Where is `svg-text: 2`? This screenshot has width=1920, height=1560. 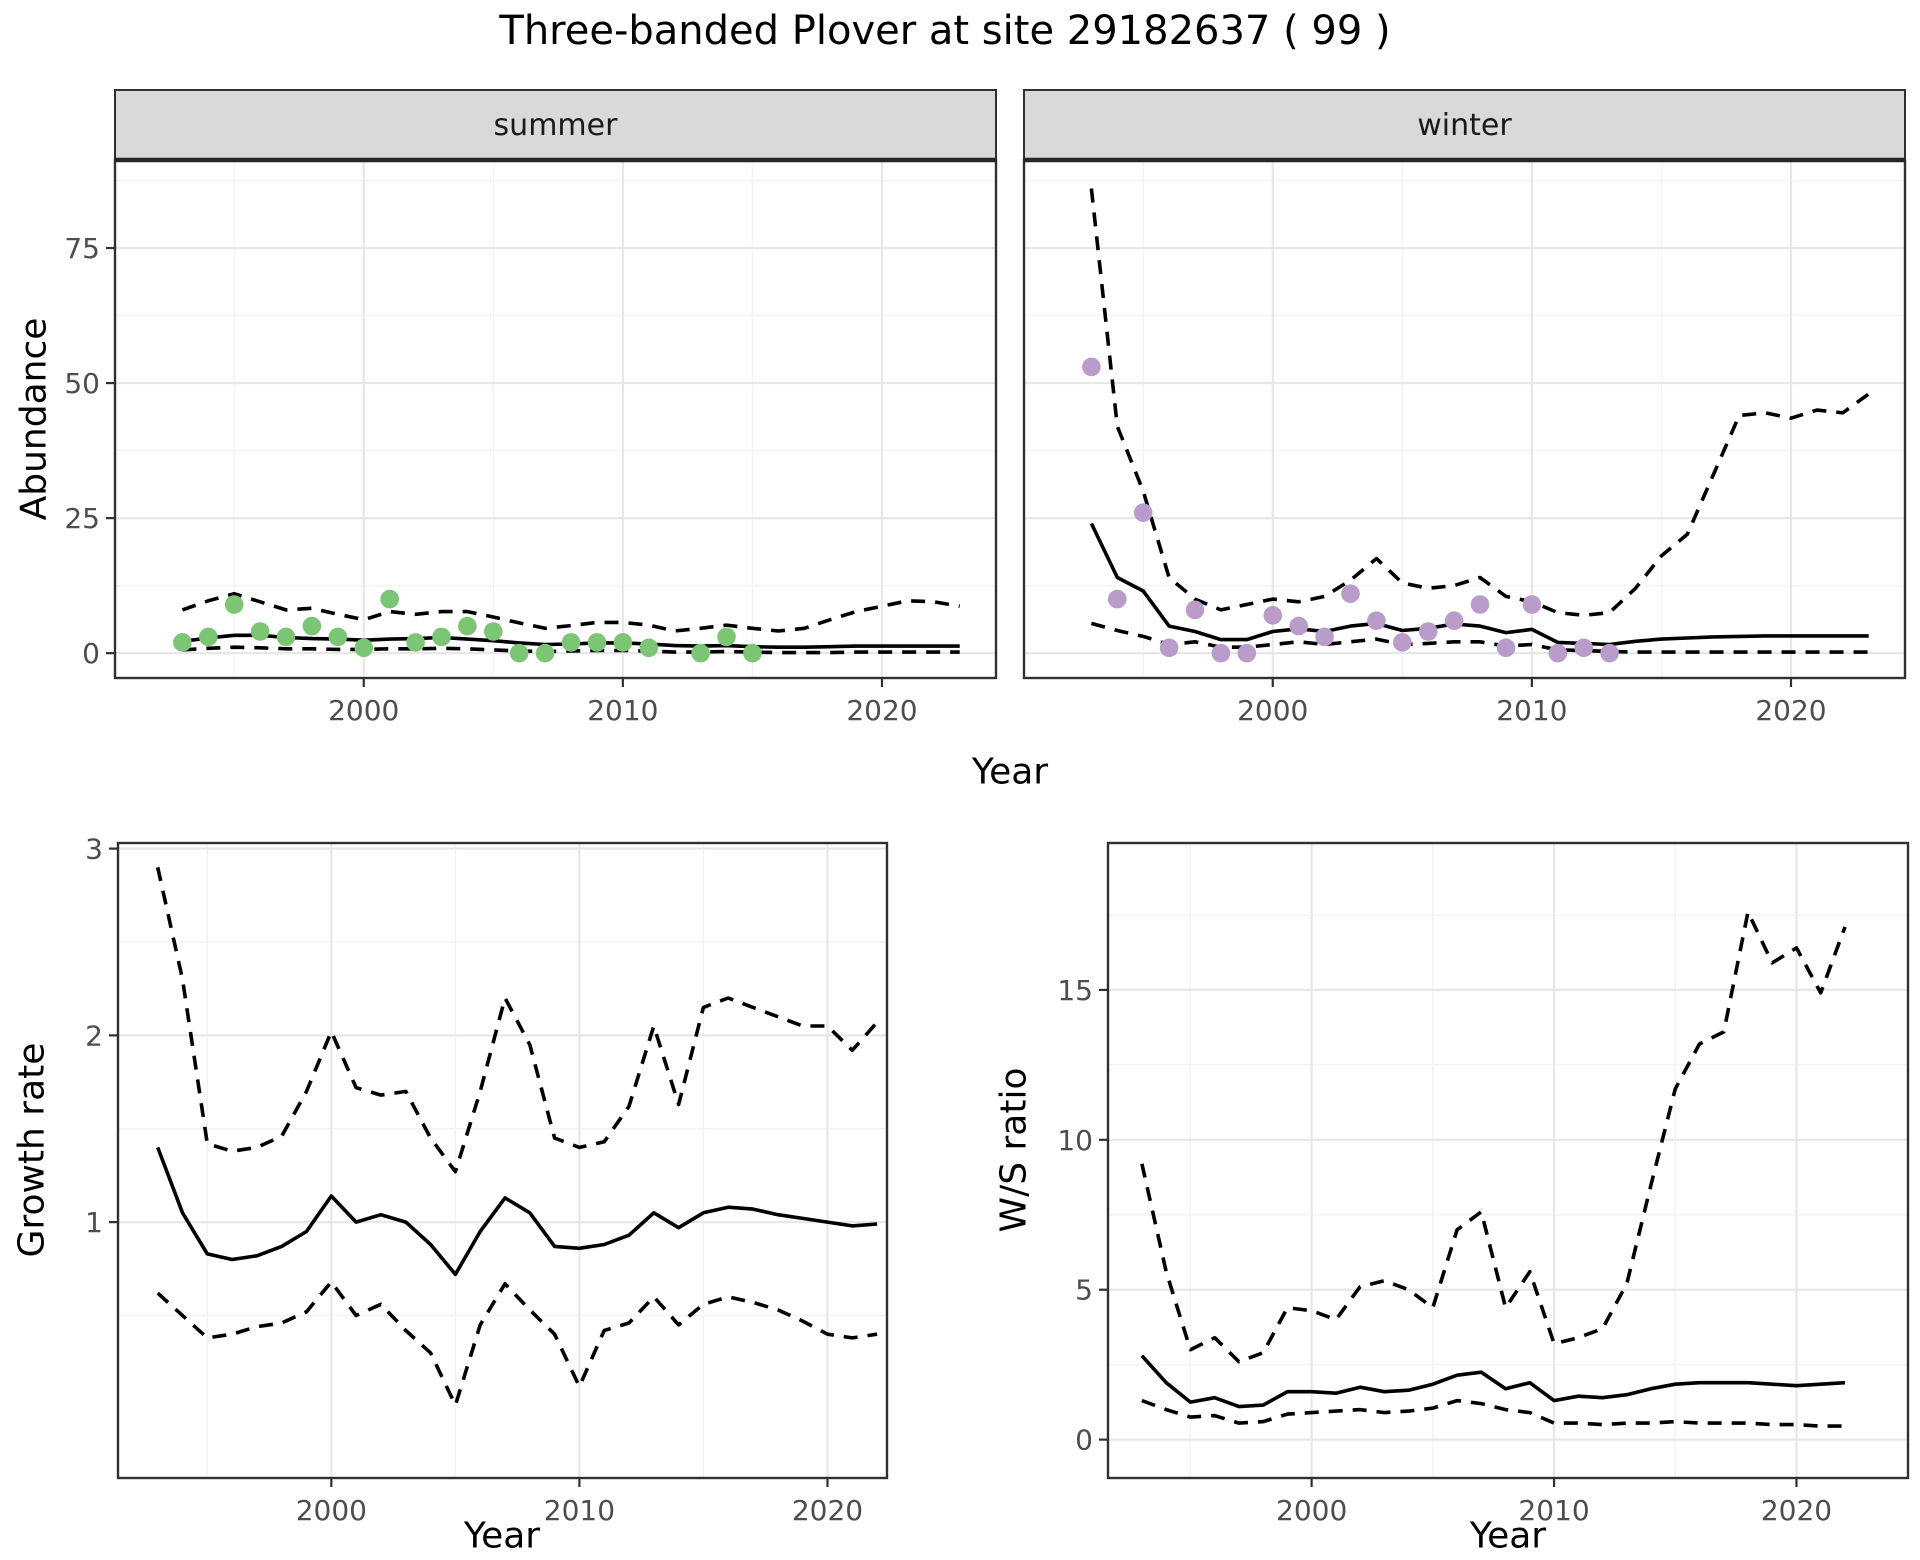
svg-text: 2 is located at coordinates (94, 1035).